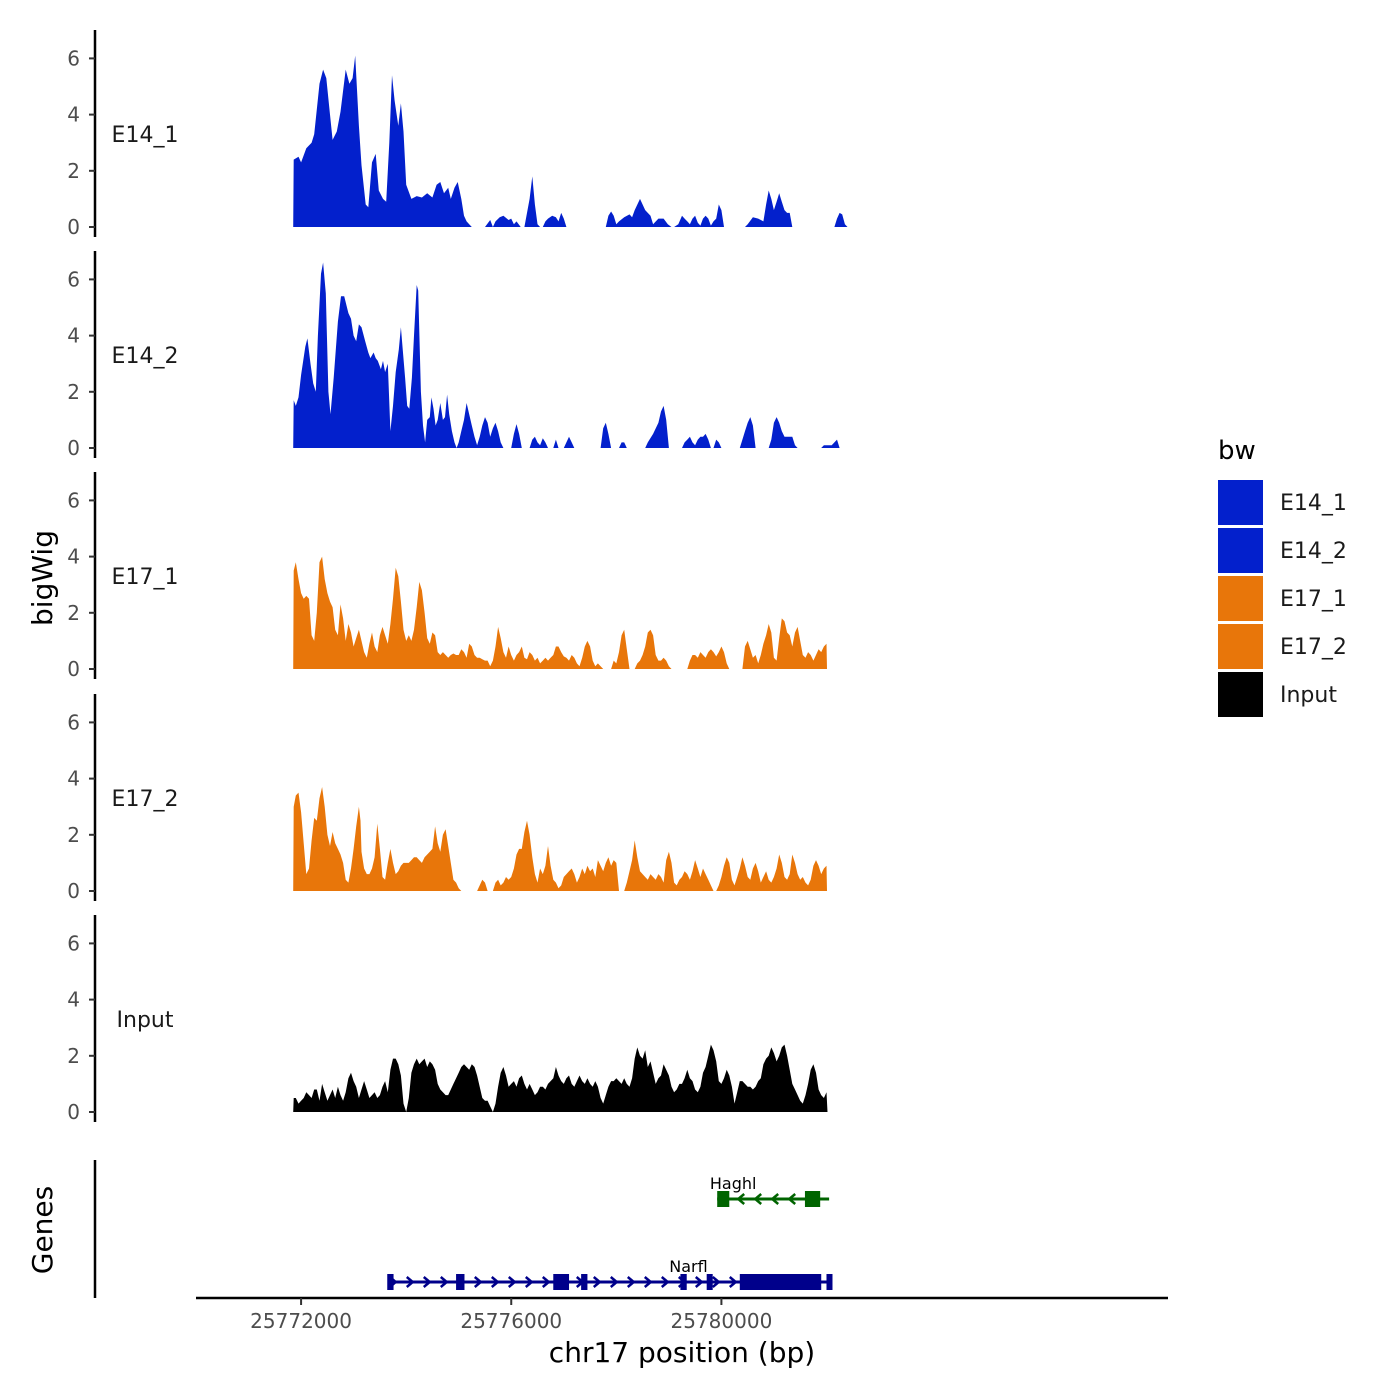 The height and width of the screenshot is (1400, 1400). What do you see at coordinates (1313, 551) in the screenshot?
I see `legend-label: E14_2` at bounding box center [1313, 551].